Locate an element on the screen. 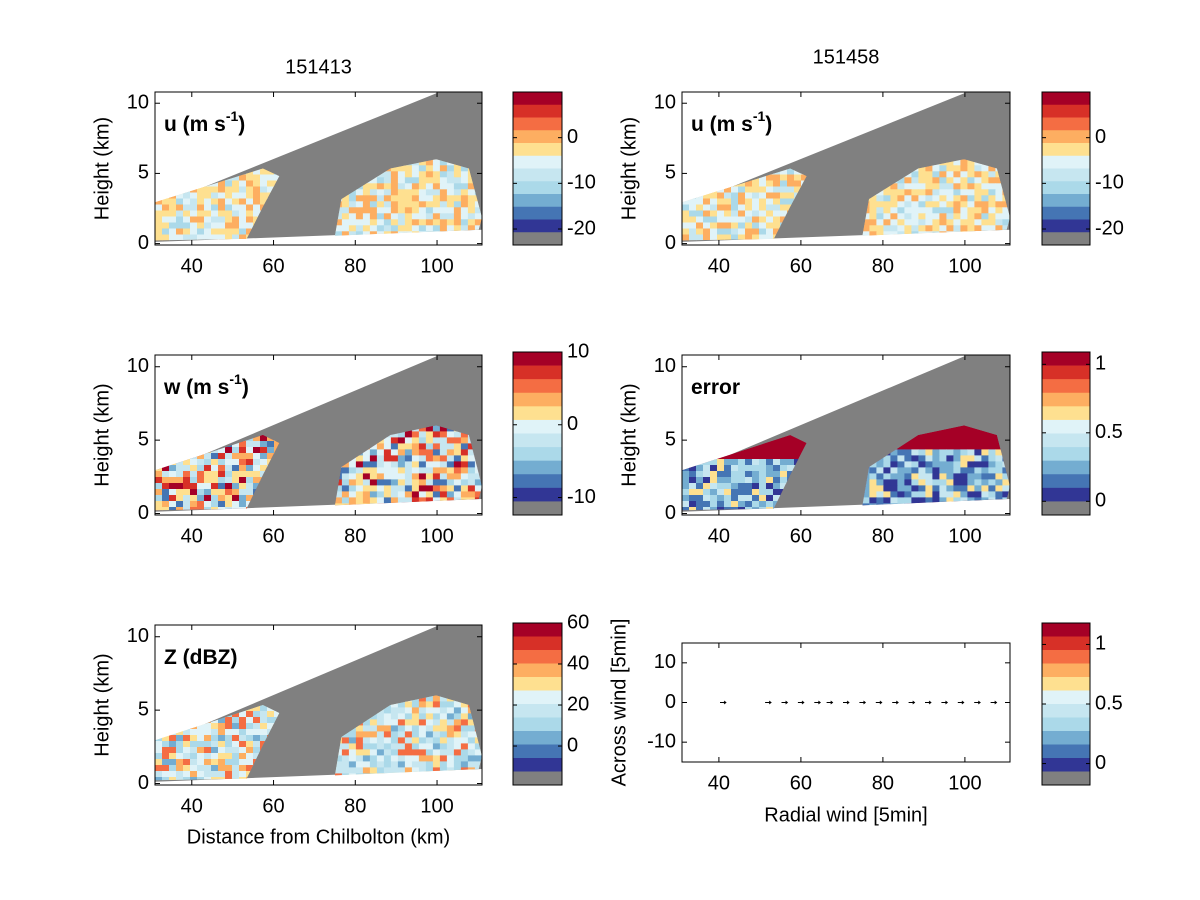 This screenshot has width=1200, height=900. y-axis-label: Across wind [5min] is located at coordinates (619, 703).